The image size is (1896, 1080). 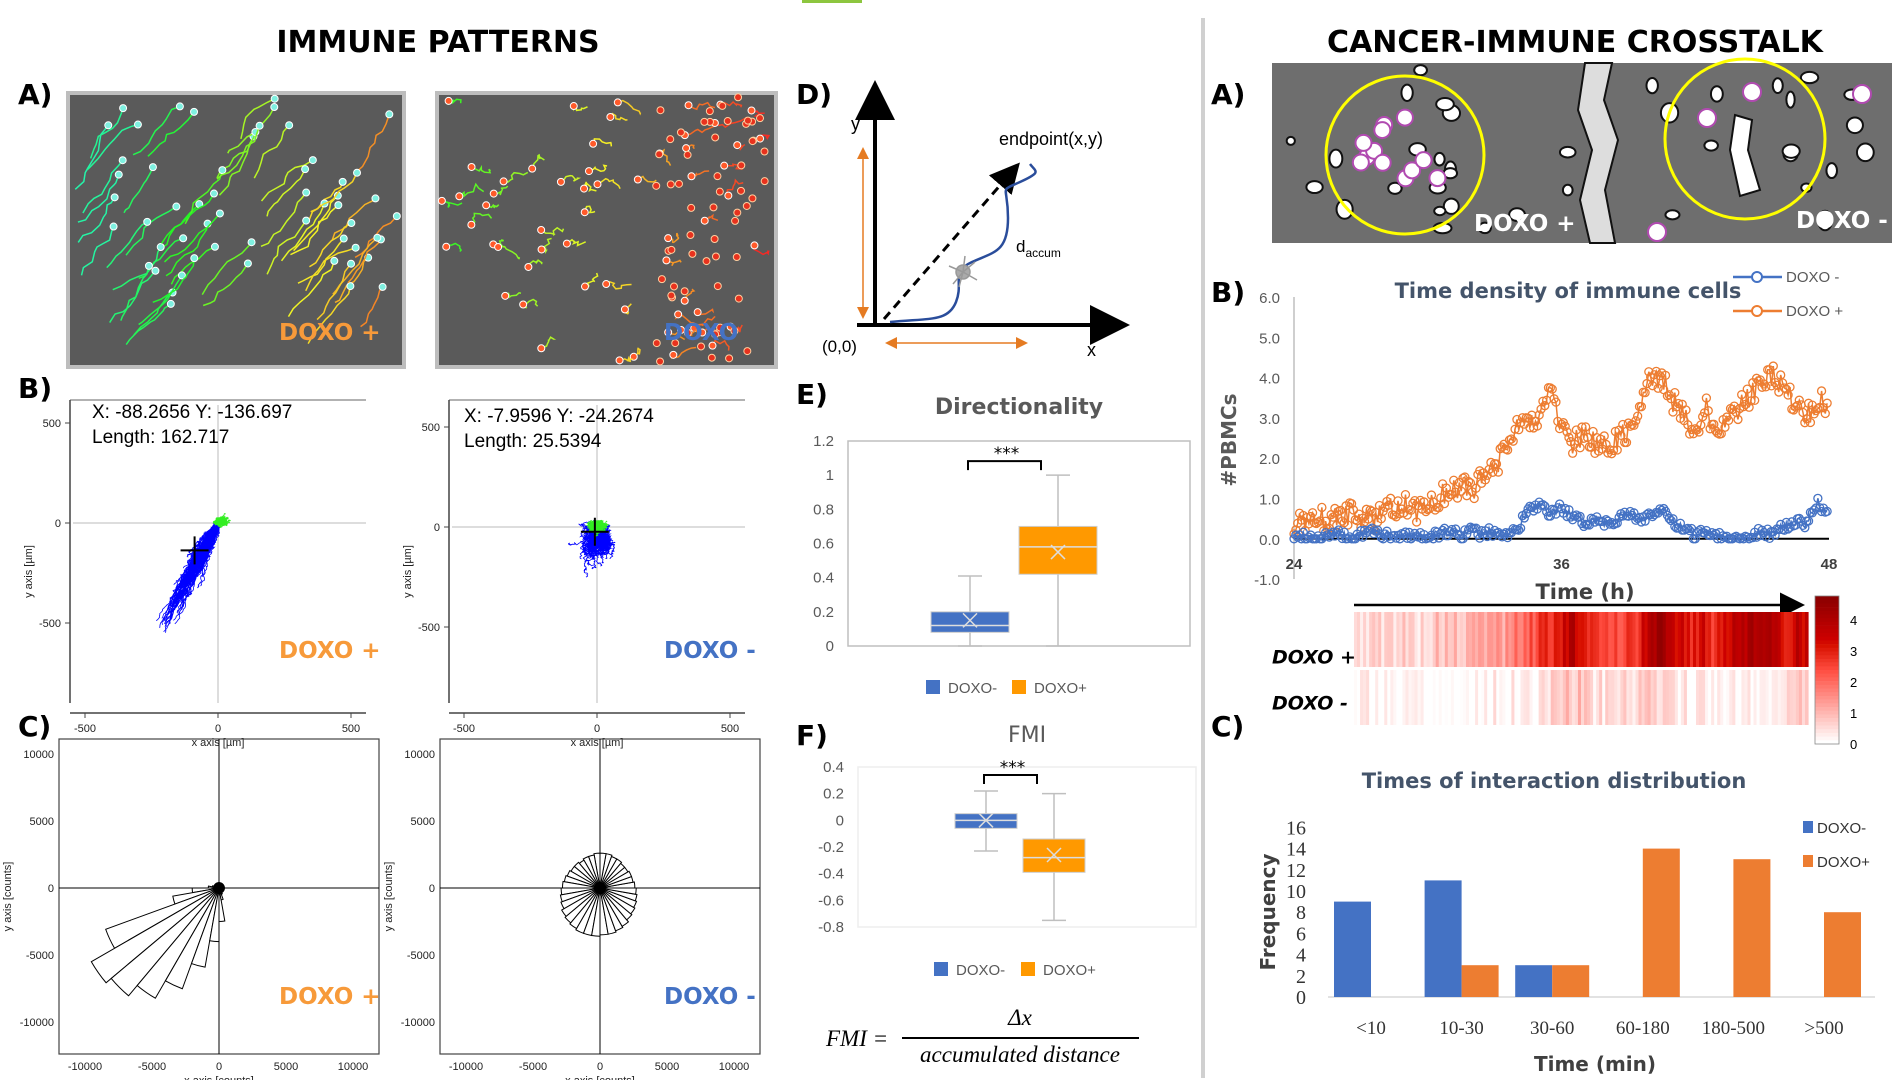 I want to click on top-accent-bar, so click(x=832, y=1).